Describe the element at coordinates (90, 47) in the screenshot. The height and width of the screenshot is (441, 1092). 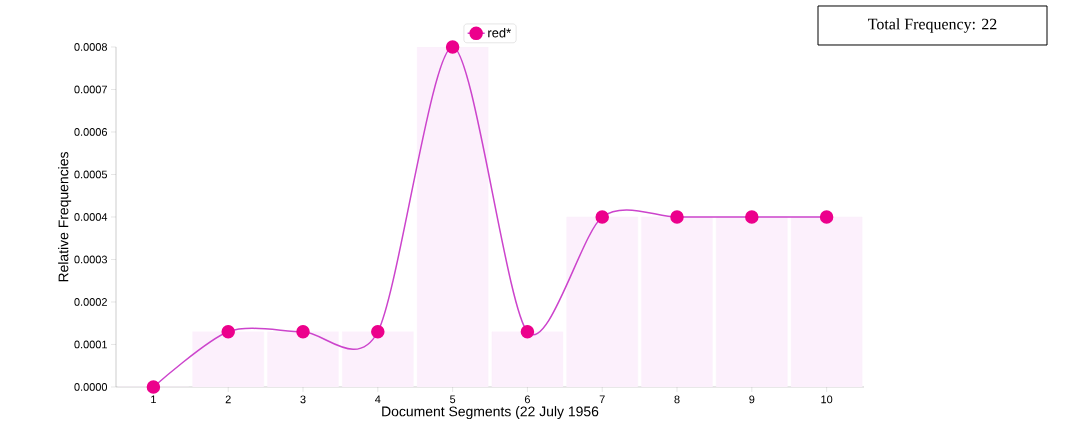
I see `y-tick-label: 0.0008` at that location.